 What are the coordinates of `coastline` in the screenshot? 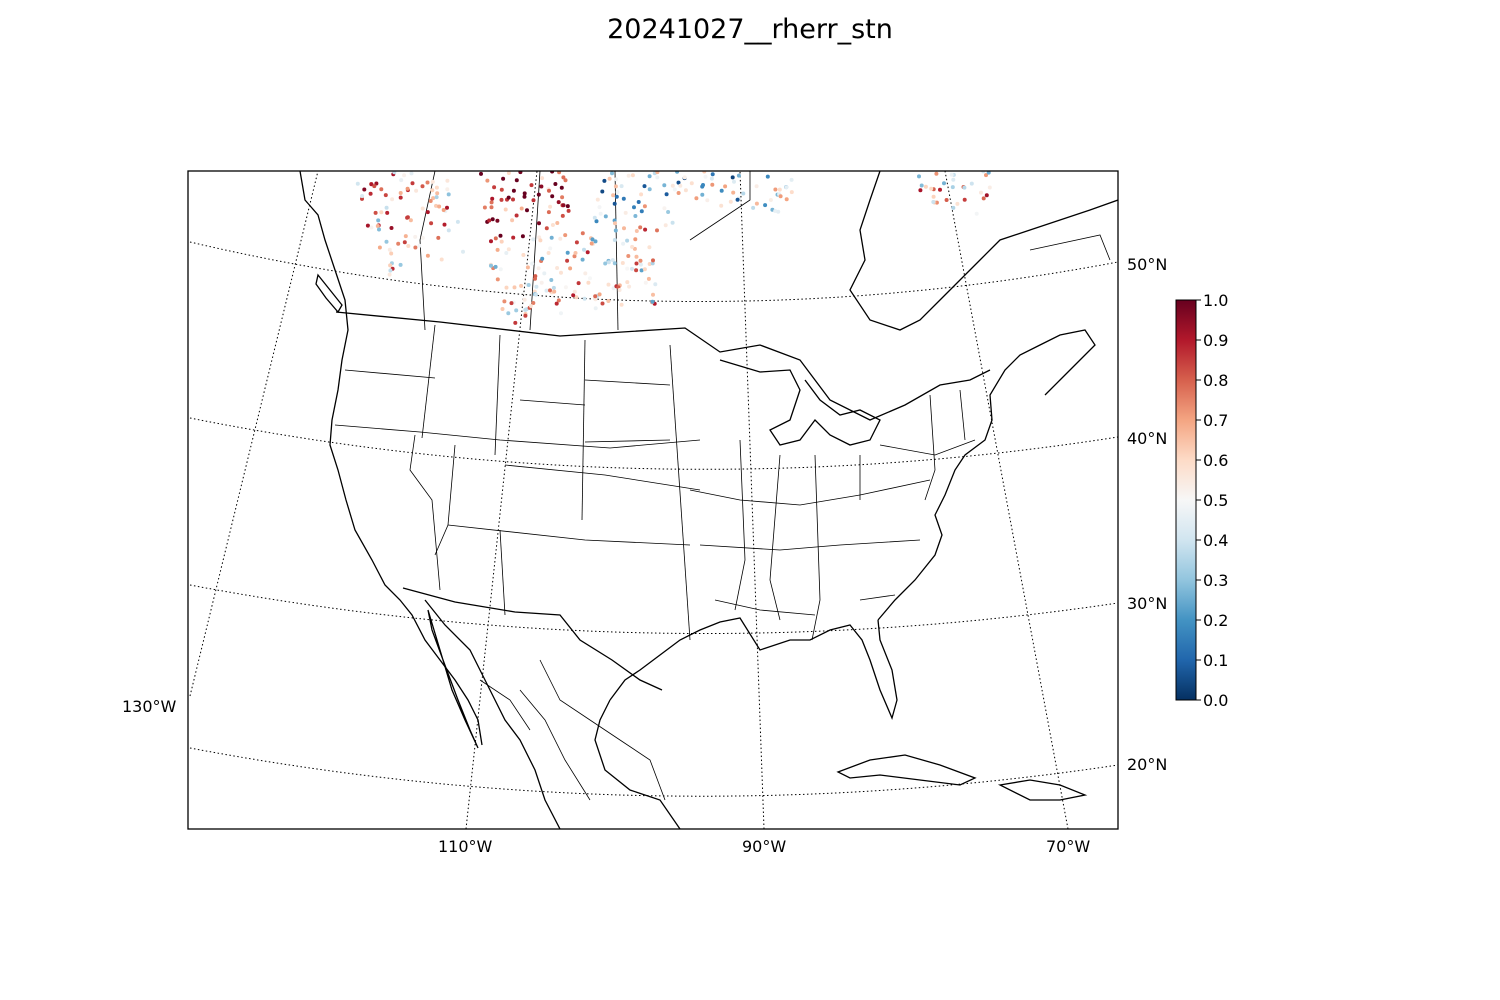 It's located at (391, 458).